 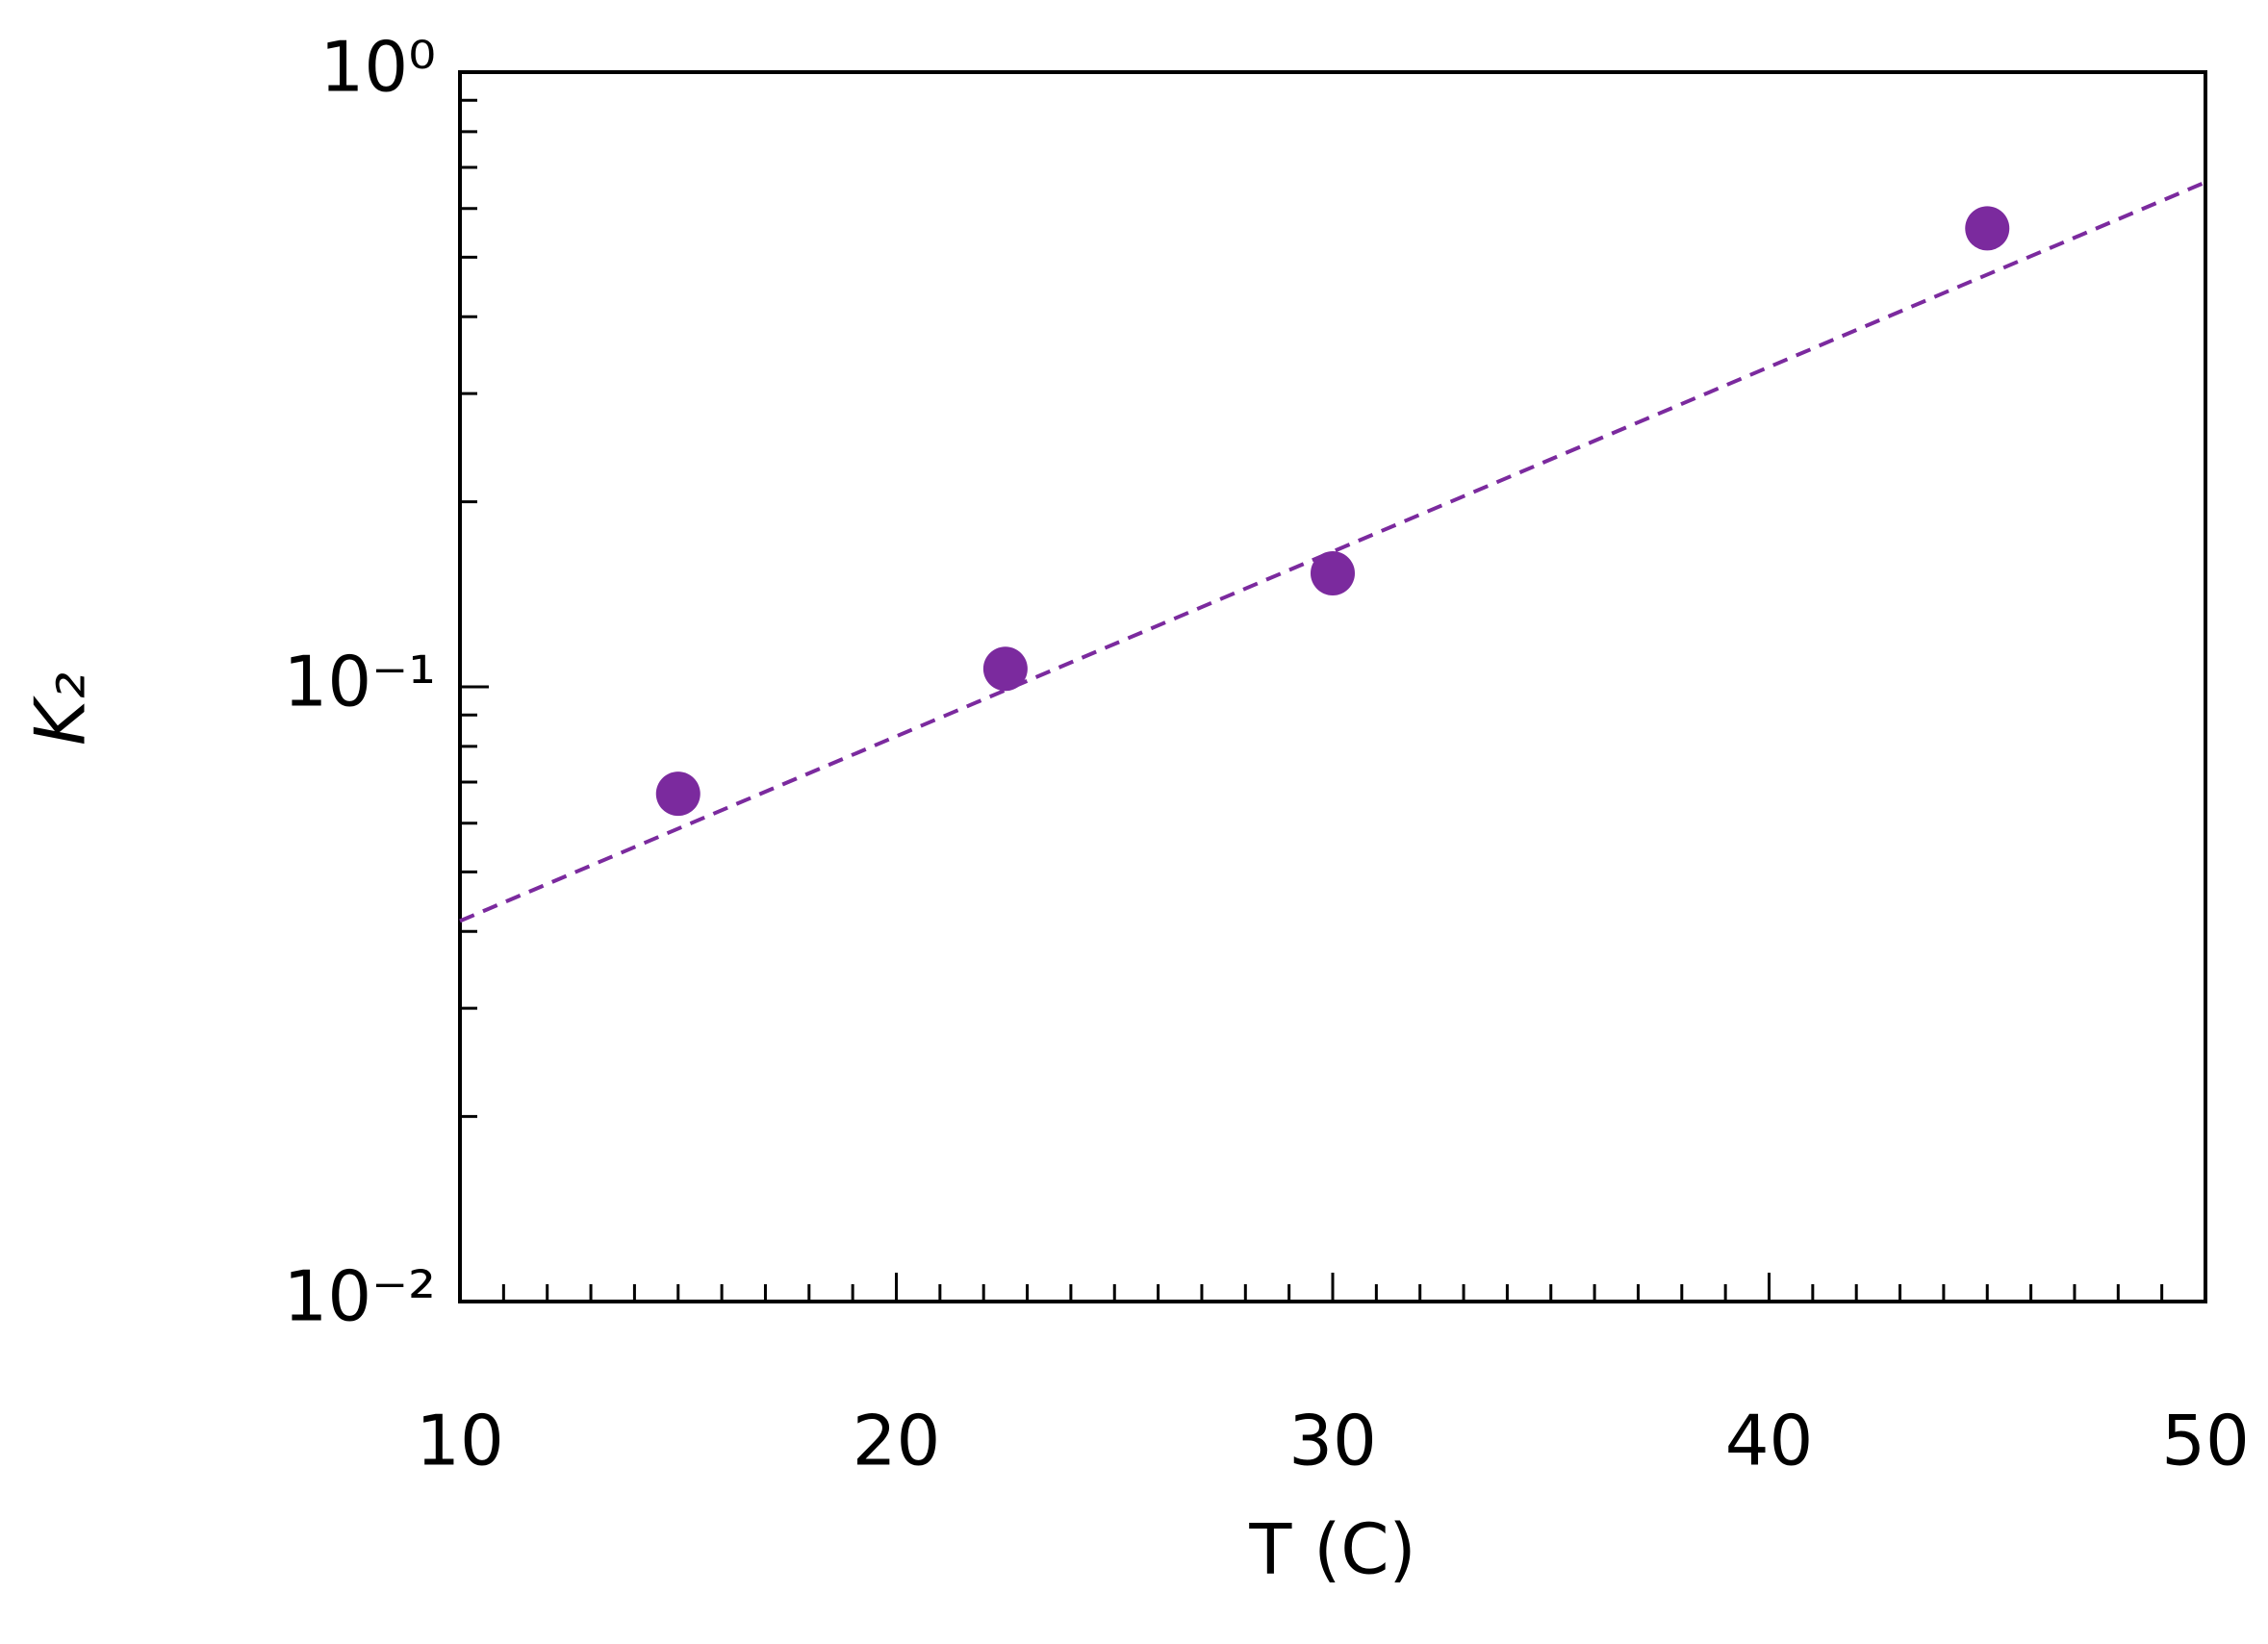 I want to click on x-tick-label: 20, so click(x=897, y=1441).